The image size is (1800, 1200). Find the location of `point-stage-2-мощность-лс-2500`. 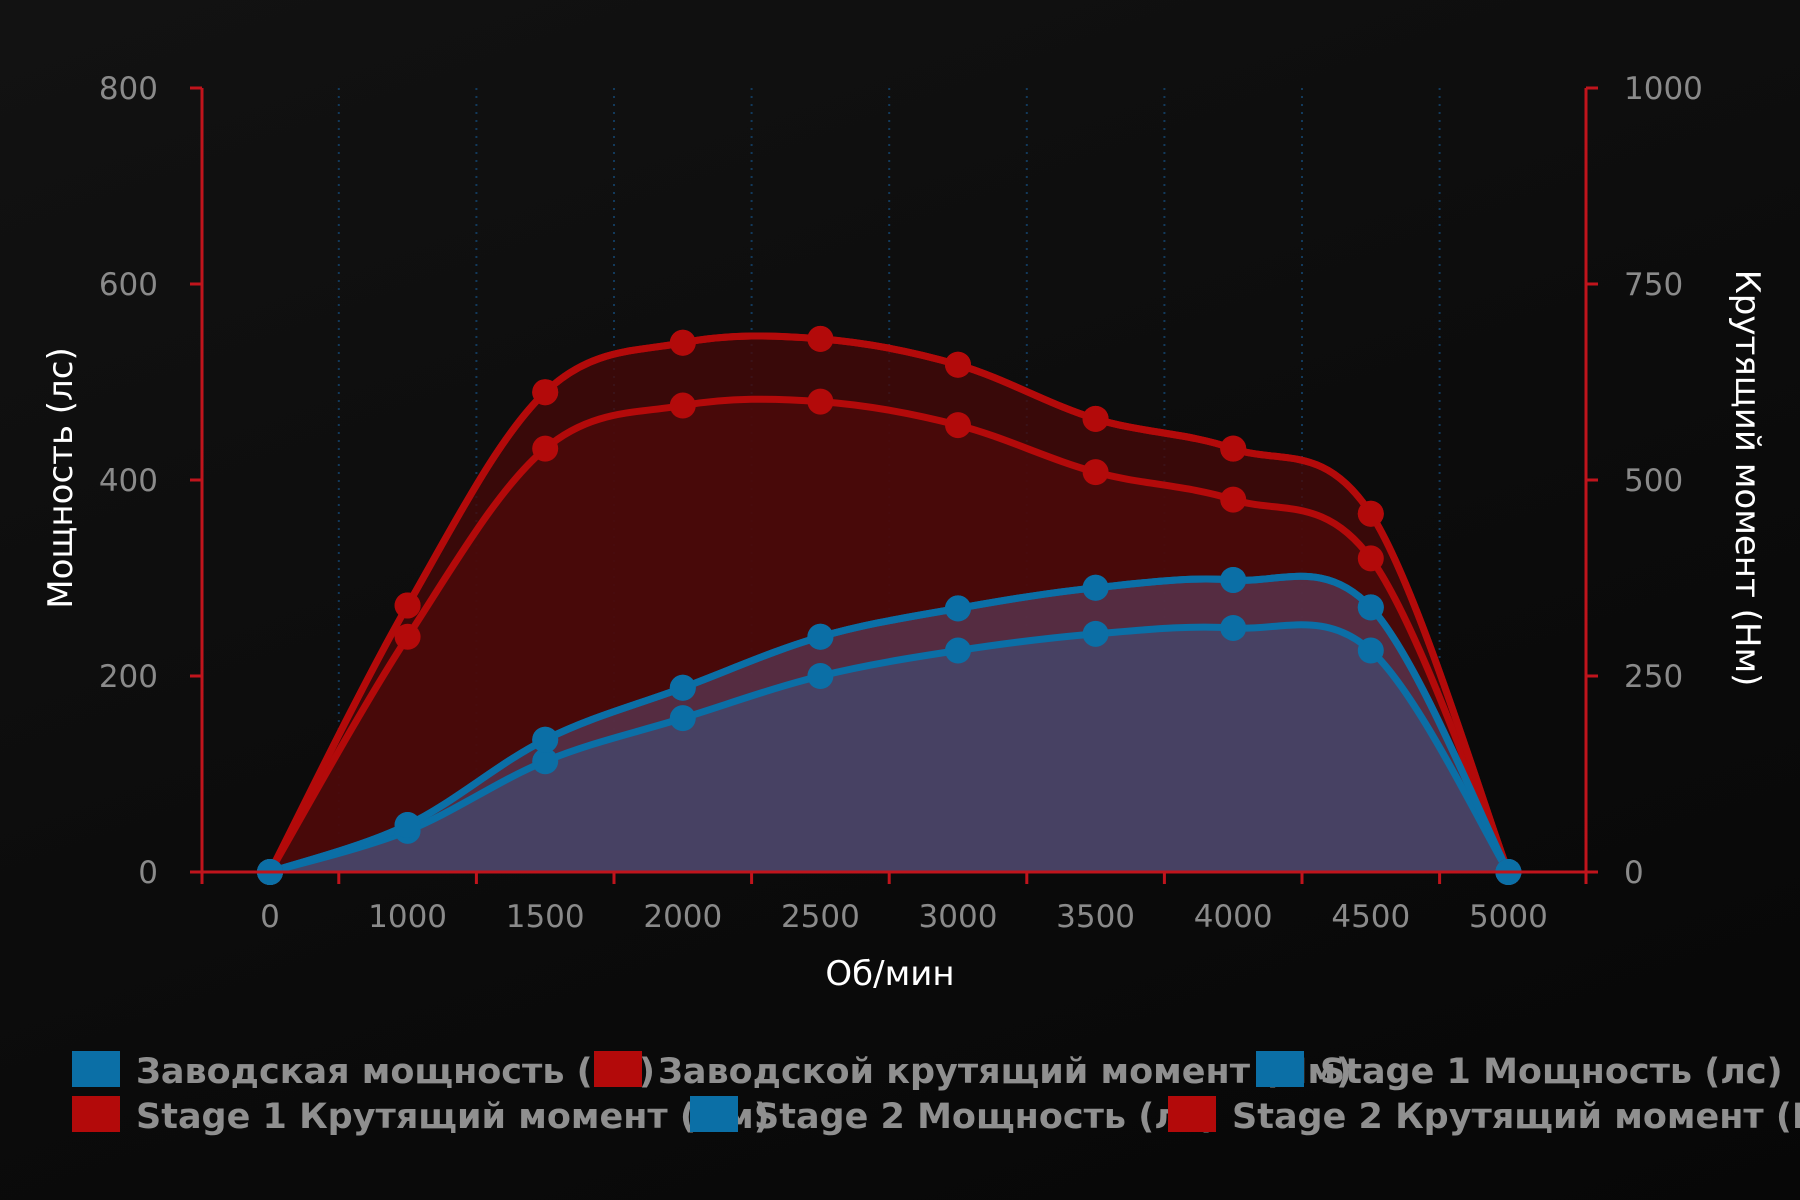

point-stage-2-мощность-лс-2500 is located at coordinates (820, 636).